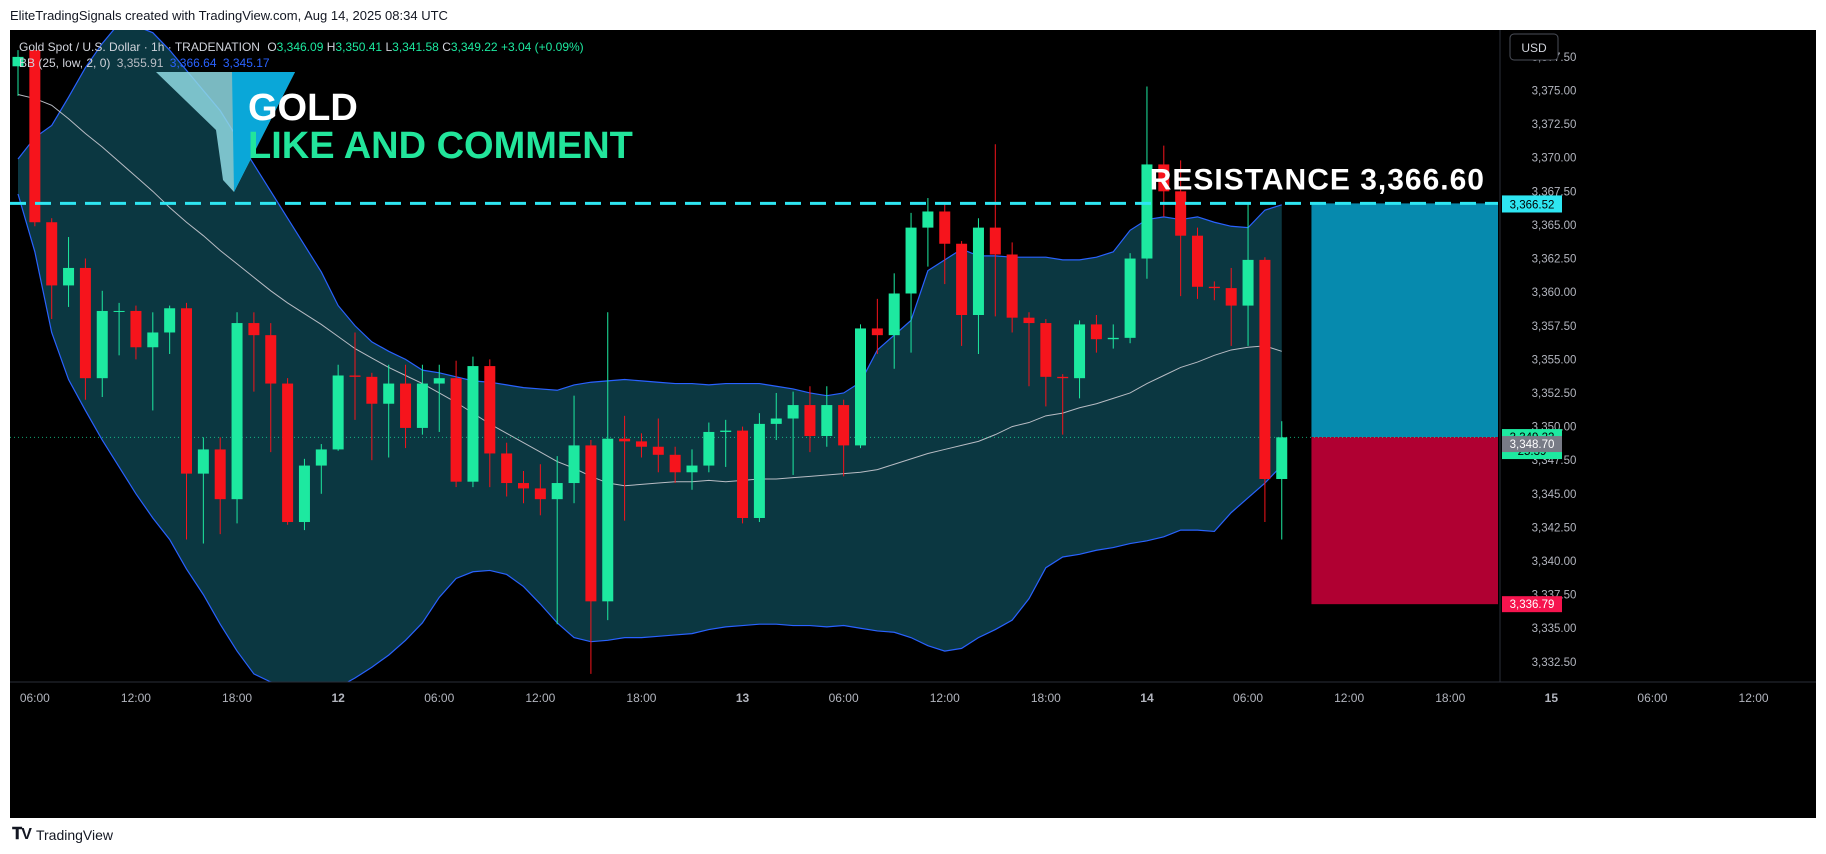  Describe the element at coordinates (389, 47) in the screenshot. I see `ohlc-low-label: L` at that location.